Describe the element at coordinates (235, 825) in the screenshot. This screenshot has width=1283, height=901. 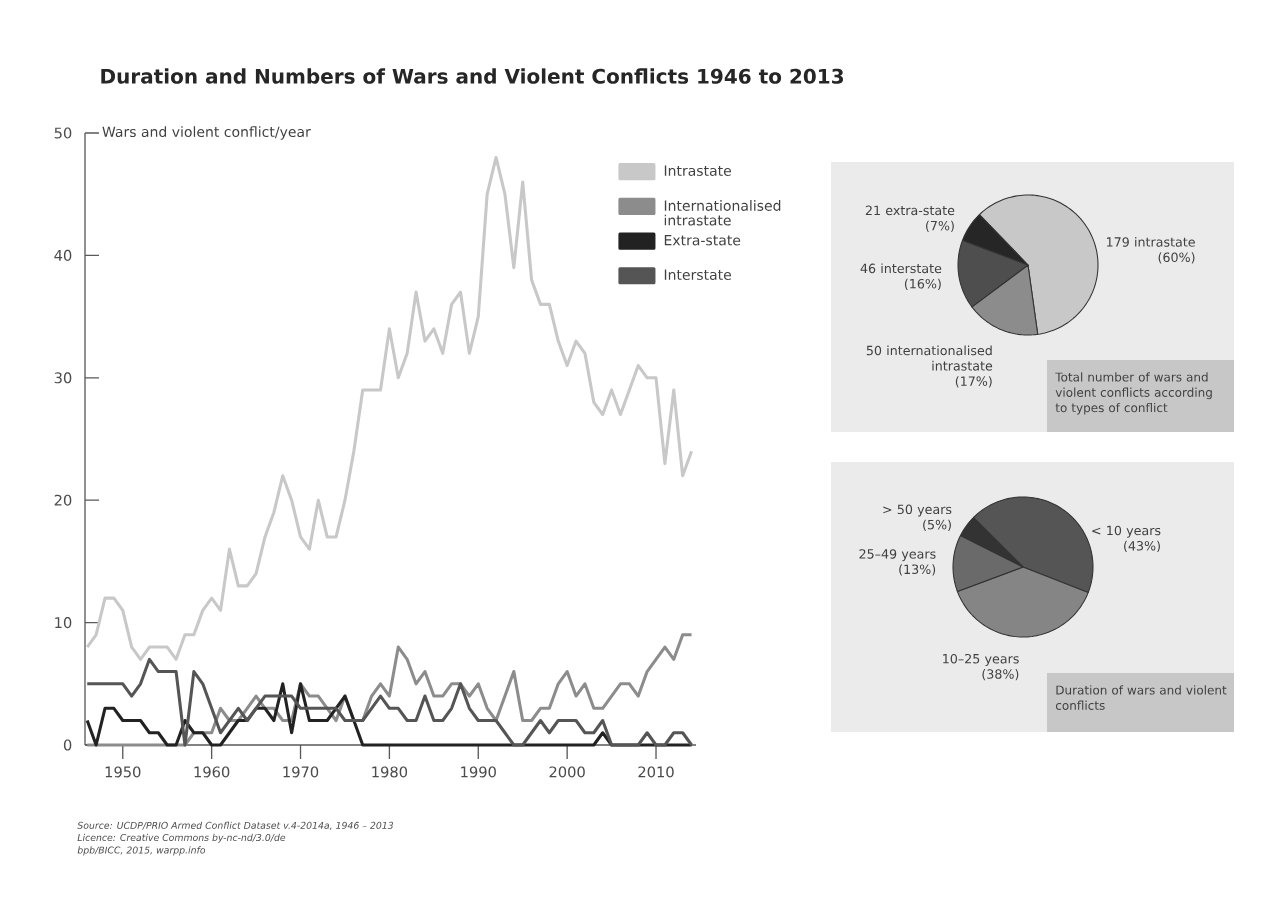
I see `source-note: Source: UCDP/PRIO Armed Conflict Dataset v.4-2014a, 1946 – 2013` at that location.